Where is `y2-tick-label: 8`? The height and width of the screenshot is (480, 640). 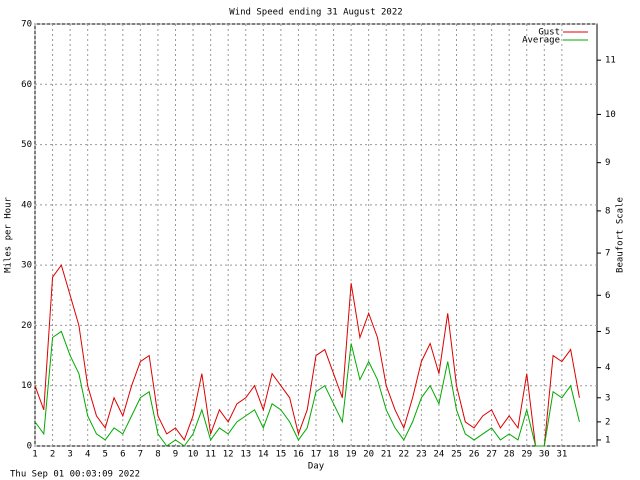 y2-tick-label: 8 is located at coordinates (607, 211).